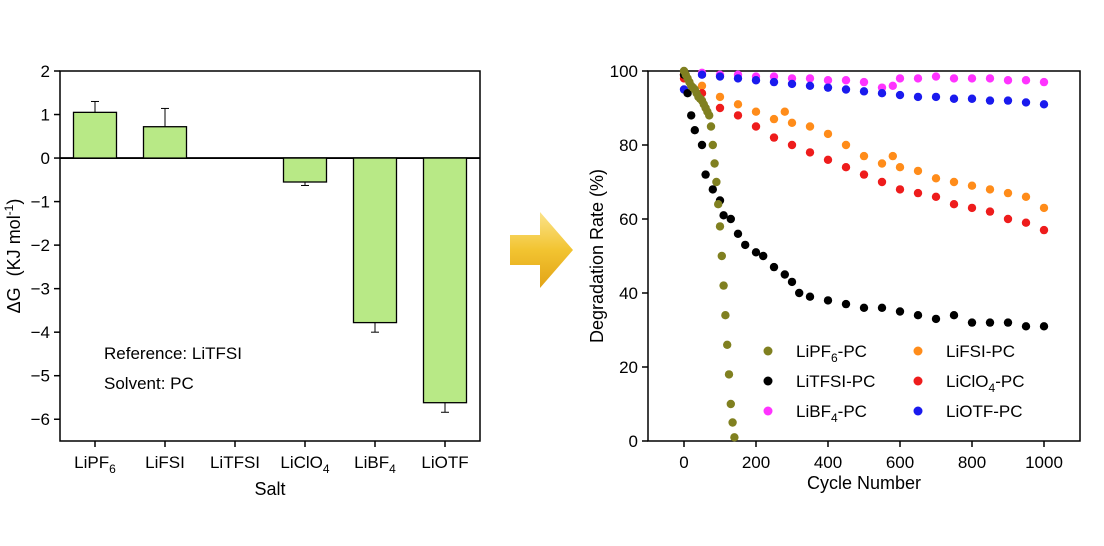  I want to click on bar-category-label-sub: 4, so click(392, 469).